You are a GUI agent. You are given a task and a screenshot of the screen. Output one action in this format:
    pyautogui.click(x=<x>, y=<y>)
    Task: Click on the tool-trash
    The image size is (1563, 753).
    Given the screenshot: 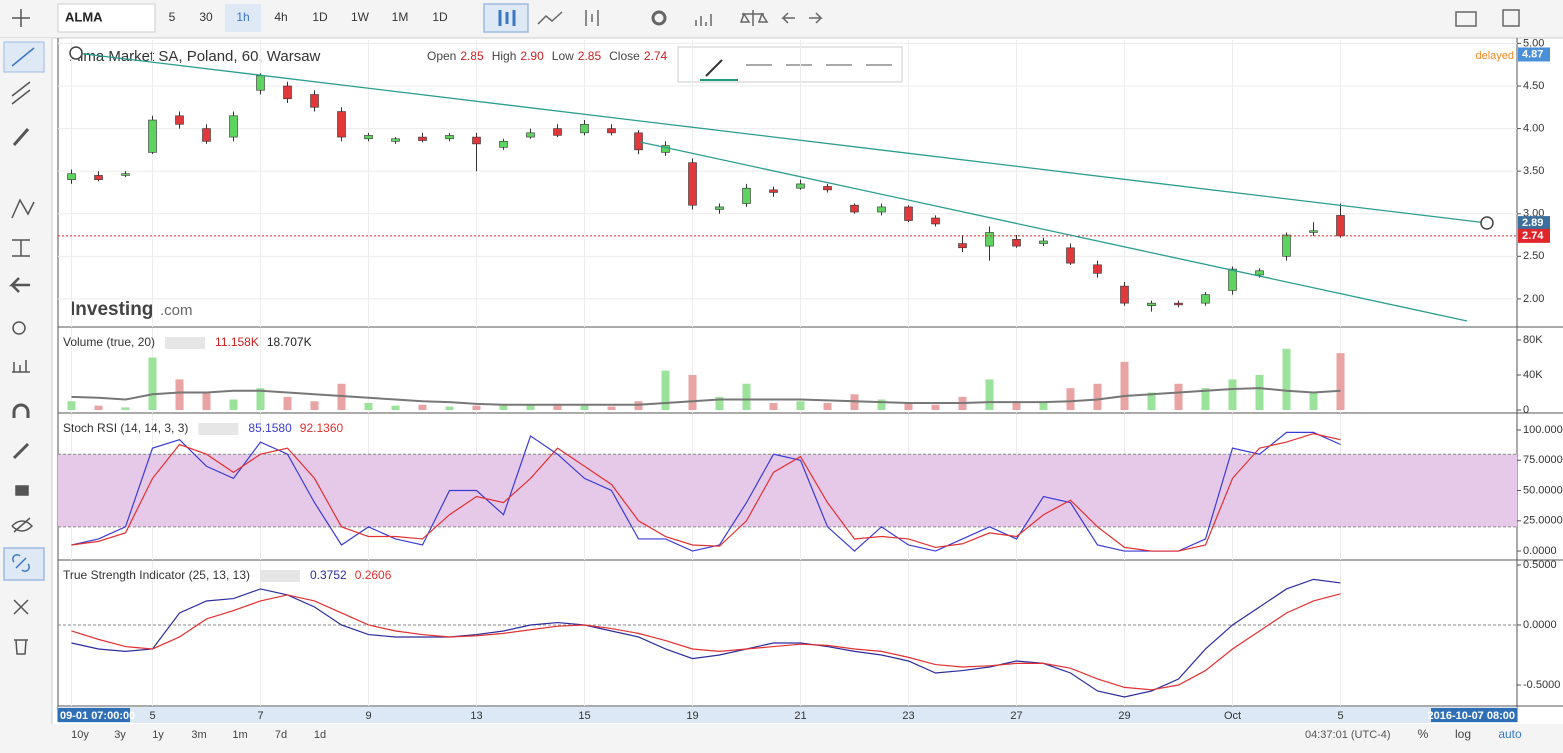 What is the action you would take?
    pyautogui.click(x=21, y=647)
    